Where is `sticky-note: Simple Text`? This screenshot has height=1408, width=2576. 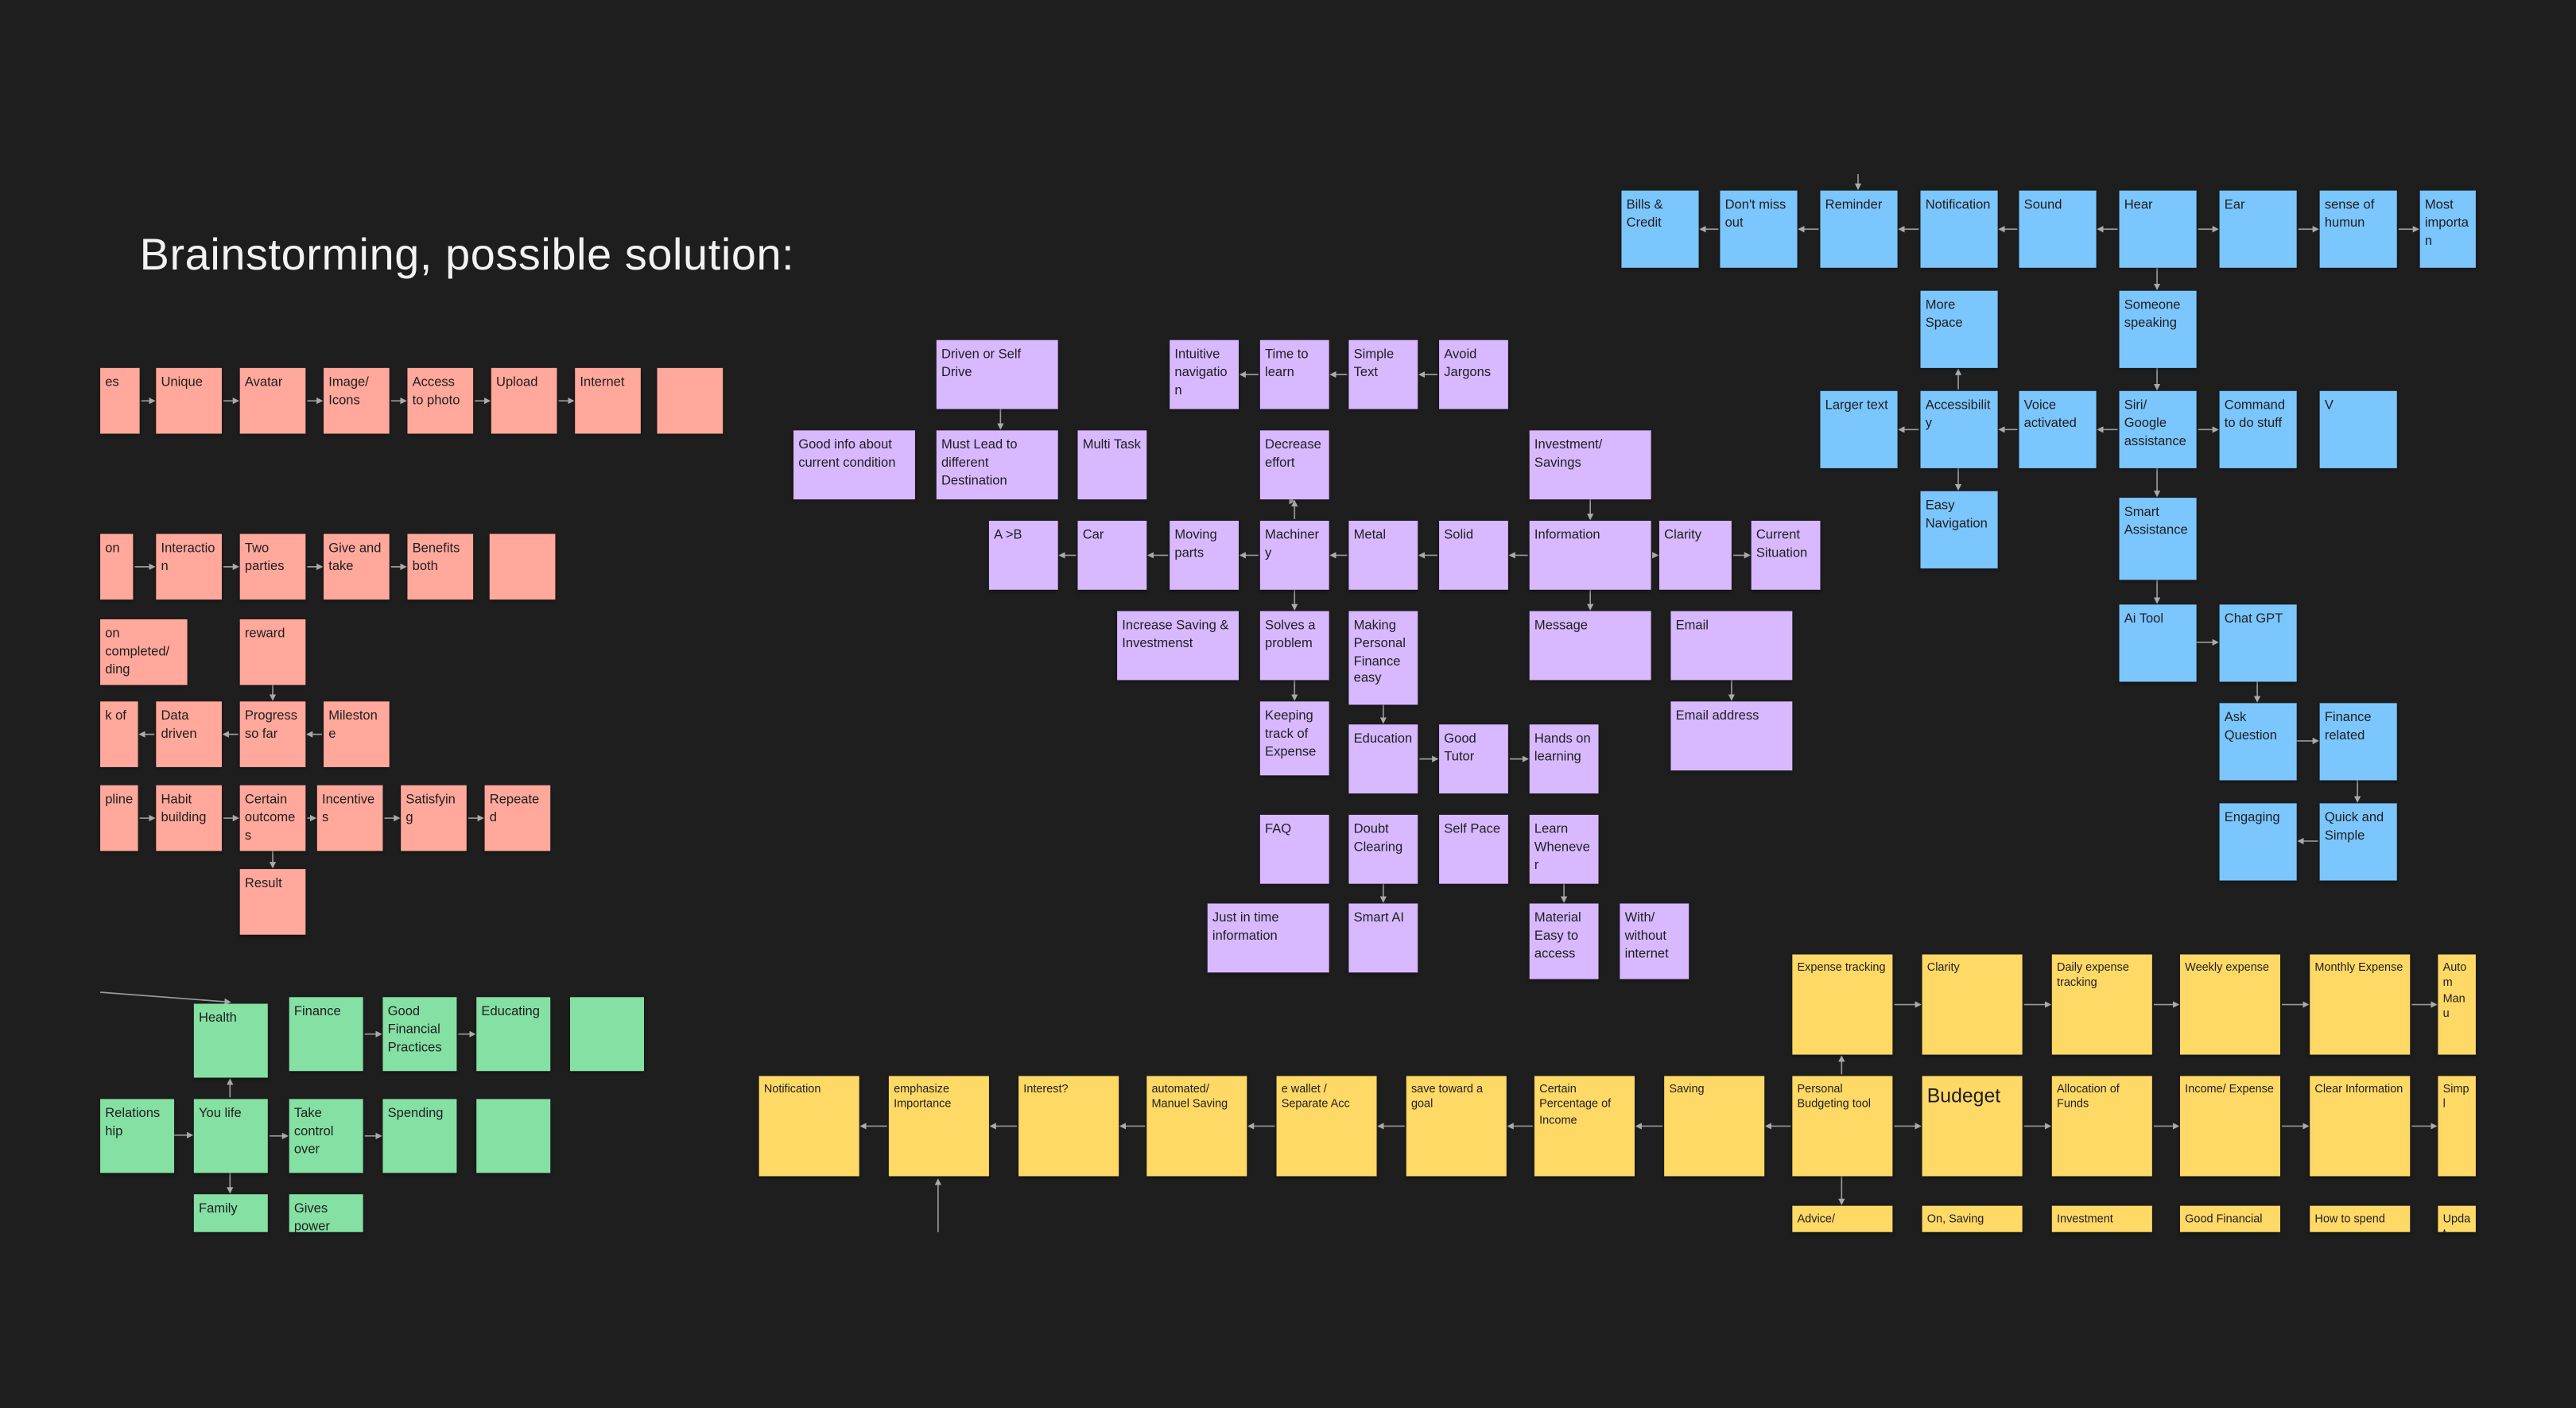
sticky-note: Simple Text is located at coordinates (1383, 374).